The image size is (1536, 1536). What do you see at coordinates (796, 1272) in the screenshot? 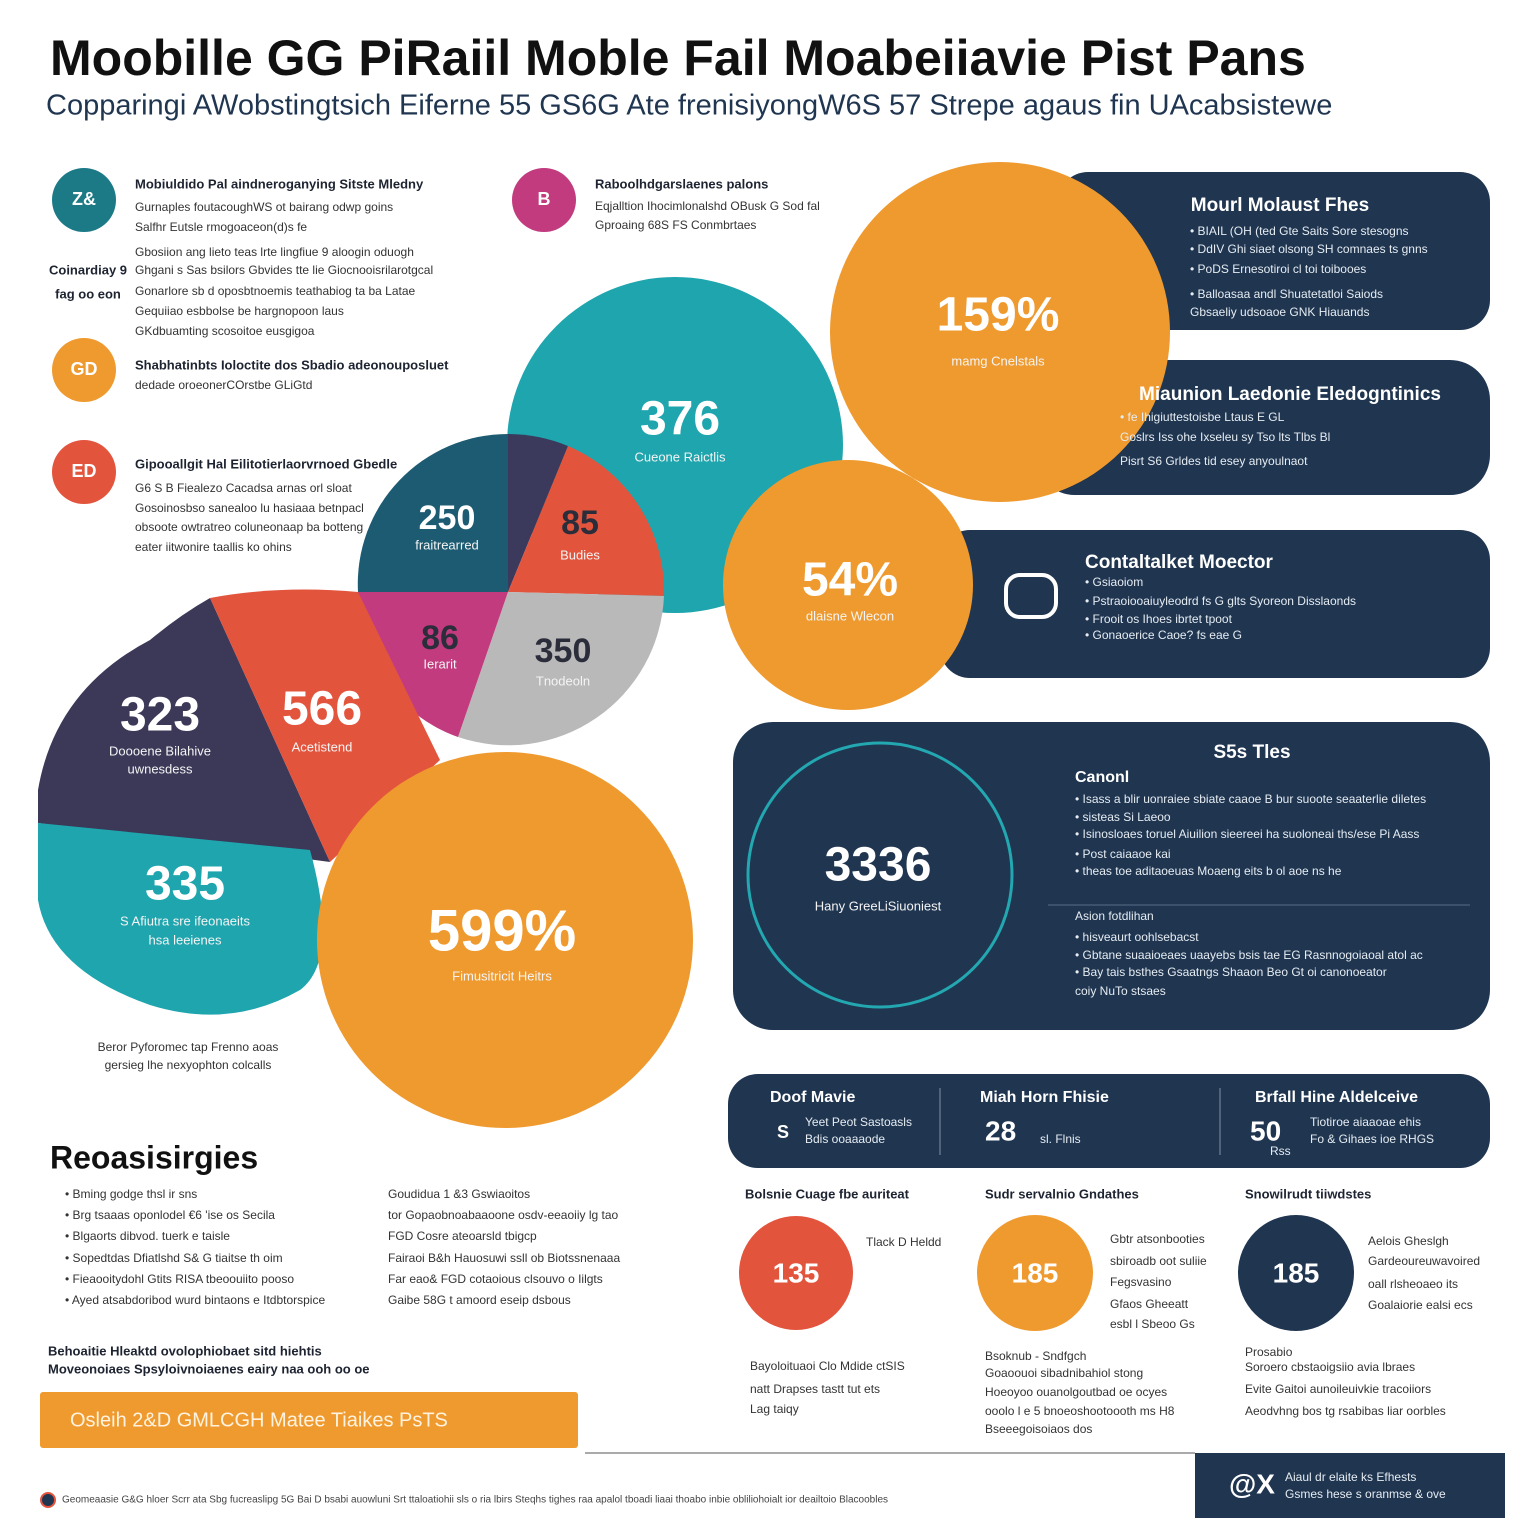
I see `metric-value: 135` at bounding box center [796, 1272].